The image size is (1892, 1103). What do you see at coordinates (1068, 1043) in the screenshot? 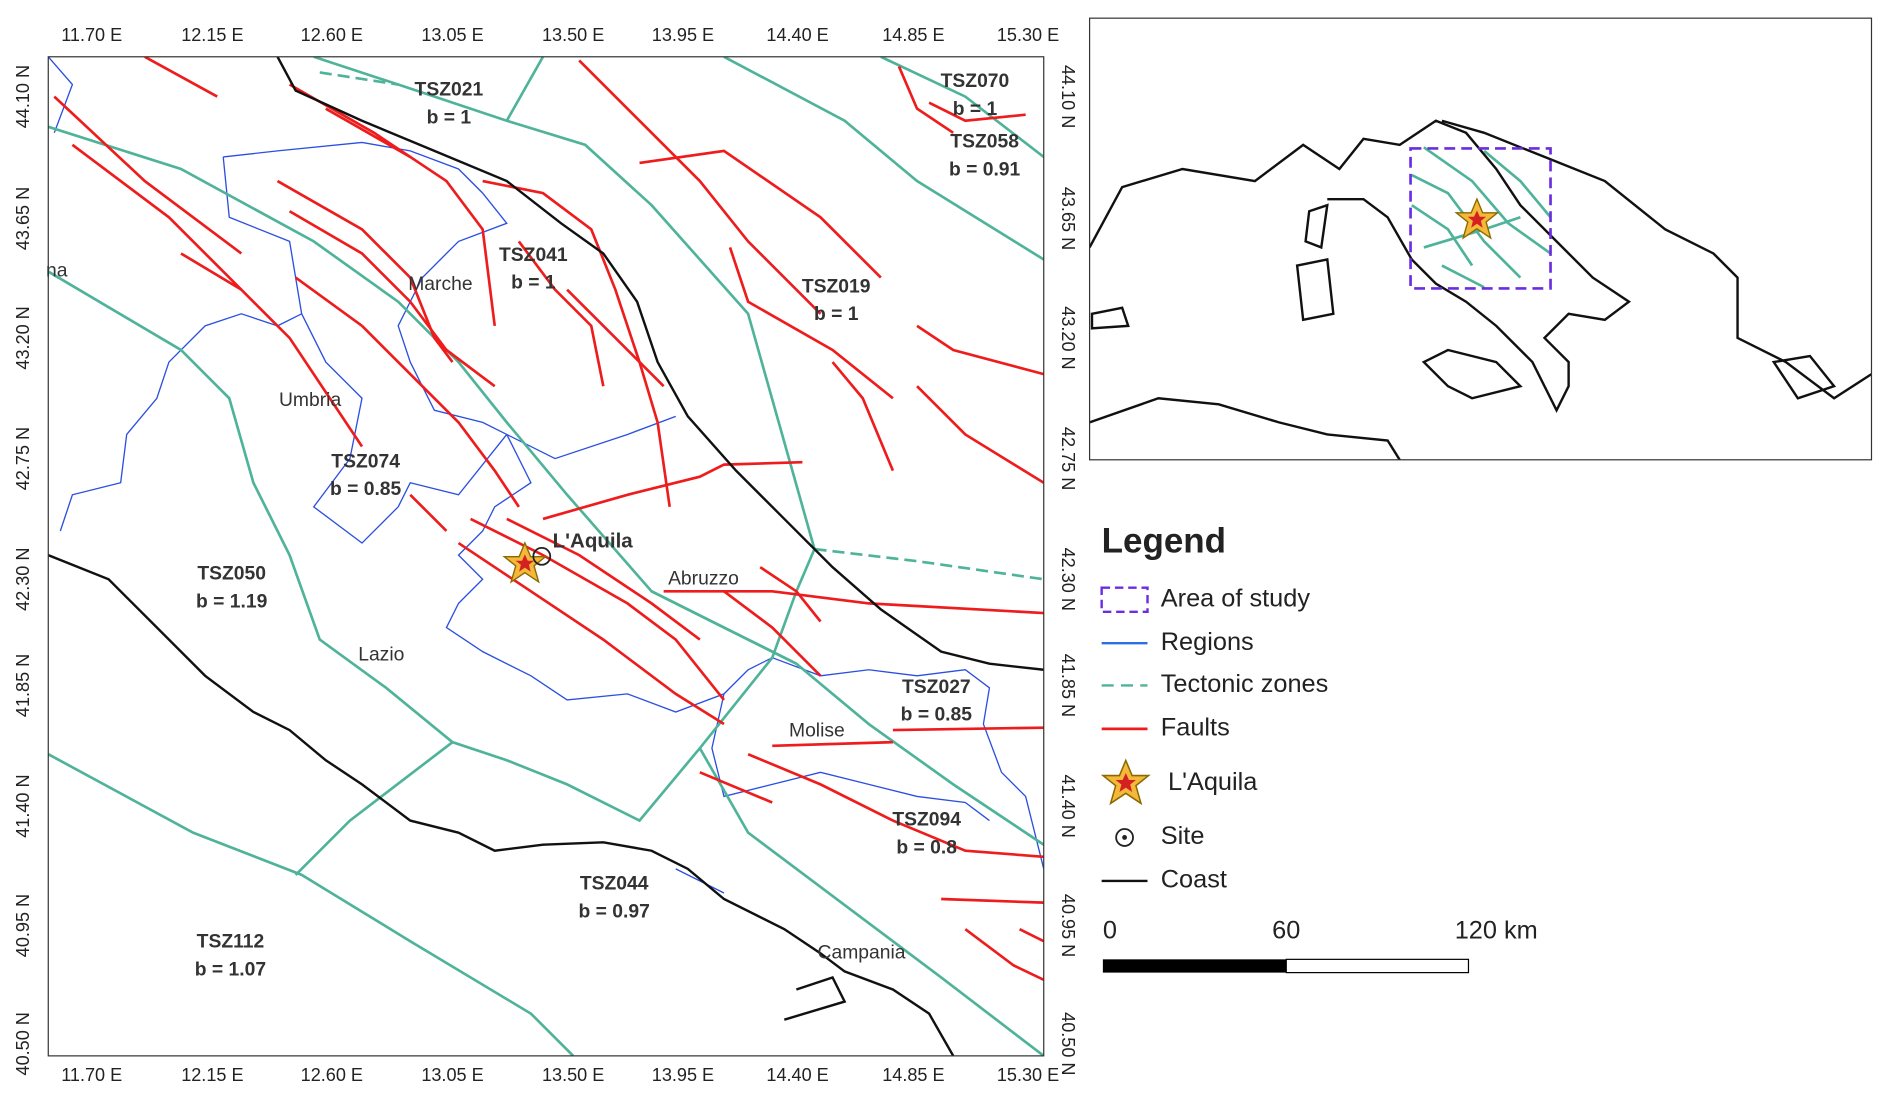
I see `lat-label-right: 40.50 N` at bounding box center [1068, 1043].